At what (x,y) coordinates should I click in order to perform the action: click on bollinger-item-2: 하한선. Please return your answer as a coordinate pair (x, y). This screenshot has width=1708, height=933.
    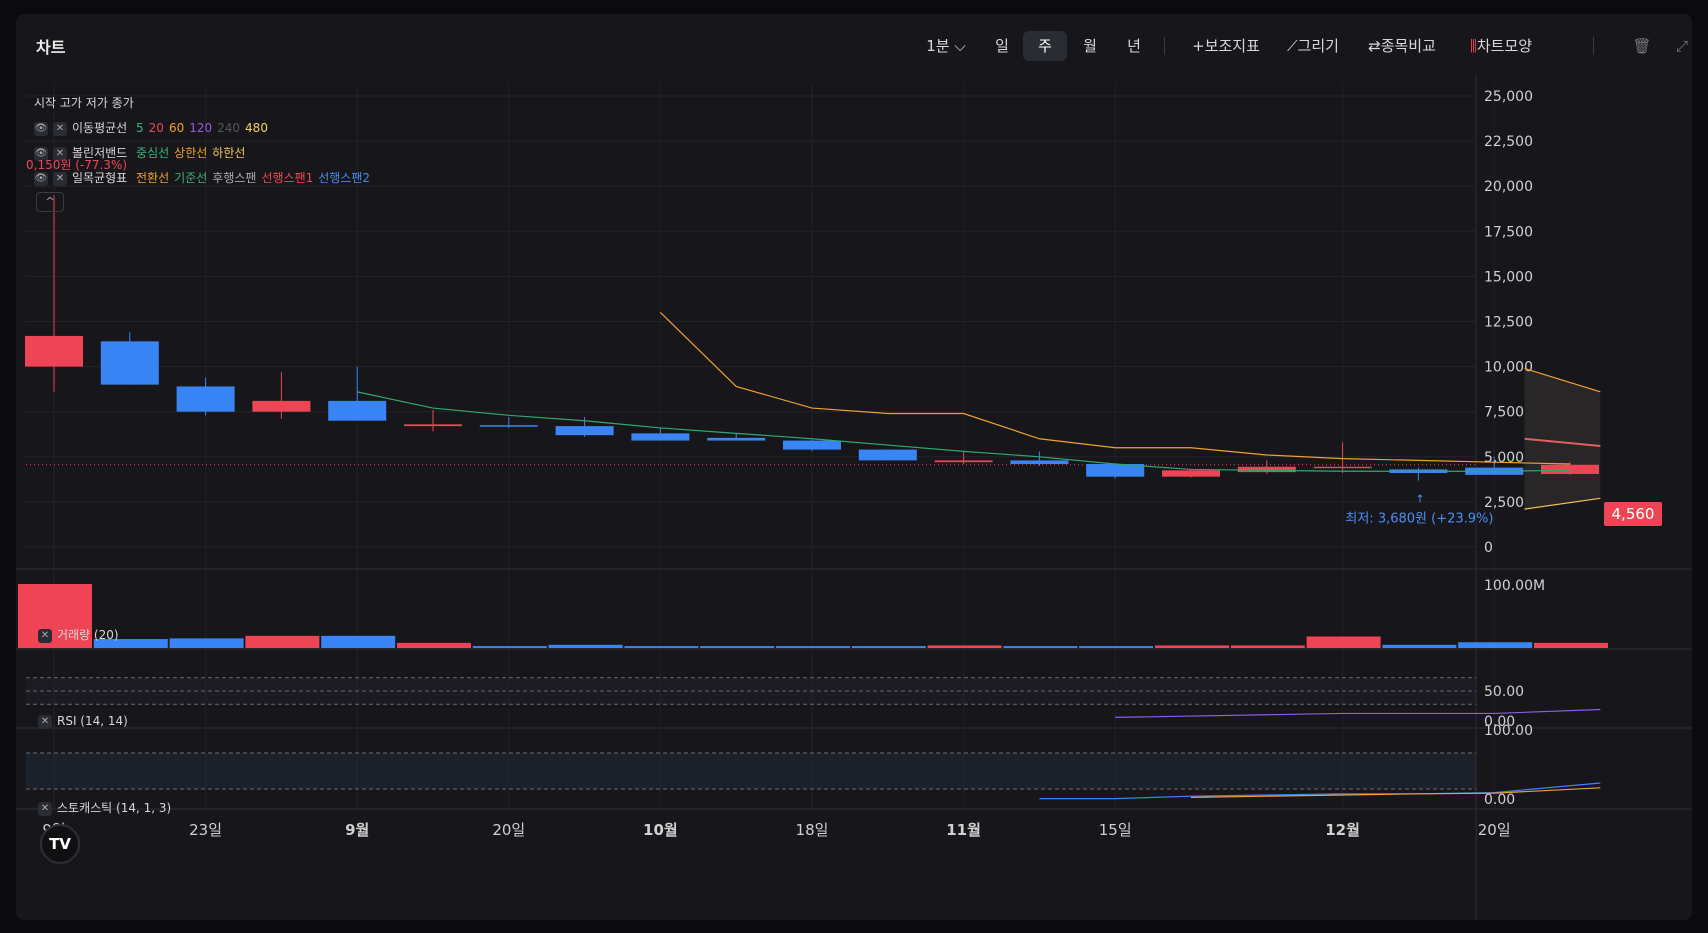
    Looking at the image, I should click on (229, 153).